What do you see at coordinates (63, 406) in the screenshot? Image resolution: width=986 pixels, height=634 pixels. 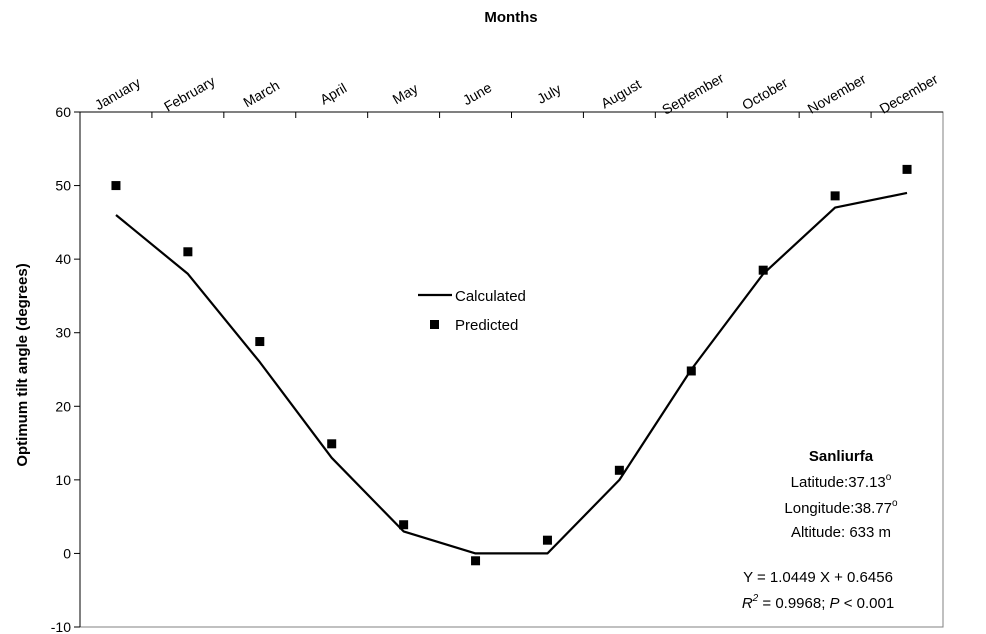 I see `y-tick-label: 20` at bounding box center [63, 406].